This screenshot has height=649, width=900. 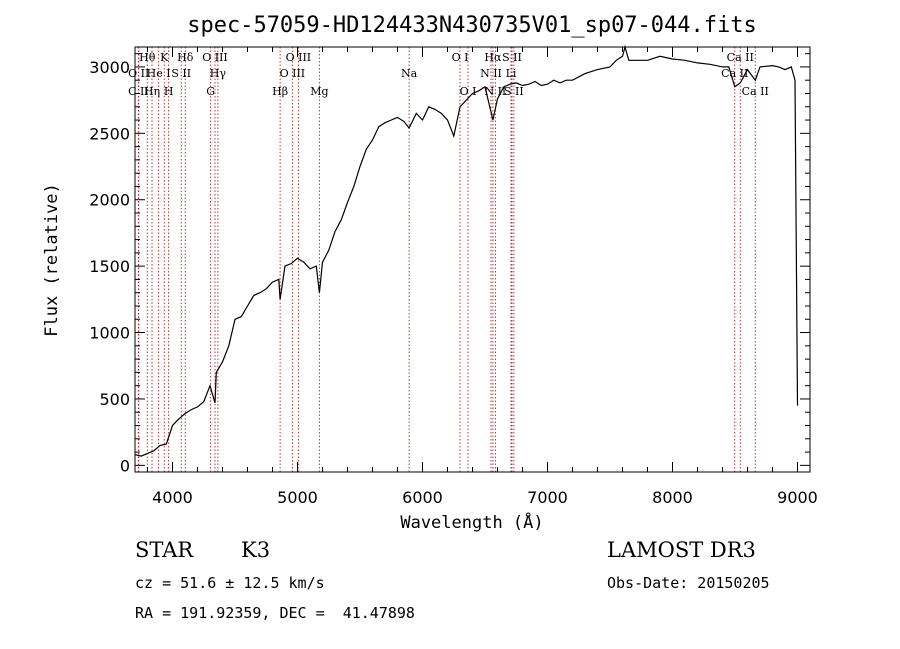 I want to click on line-label-21: N II, so click(x=495, y=91).